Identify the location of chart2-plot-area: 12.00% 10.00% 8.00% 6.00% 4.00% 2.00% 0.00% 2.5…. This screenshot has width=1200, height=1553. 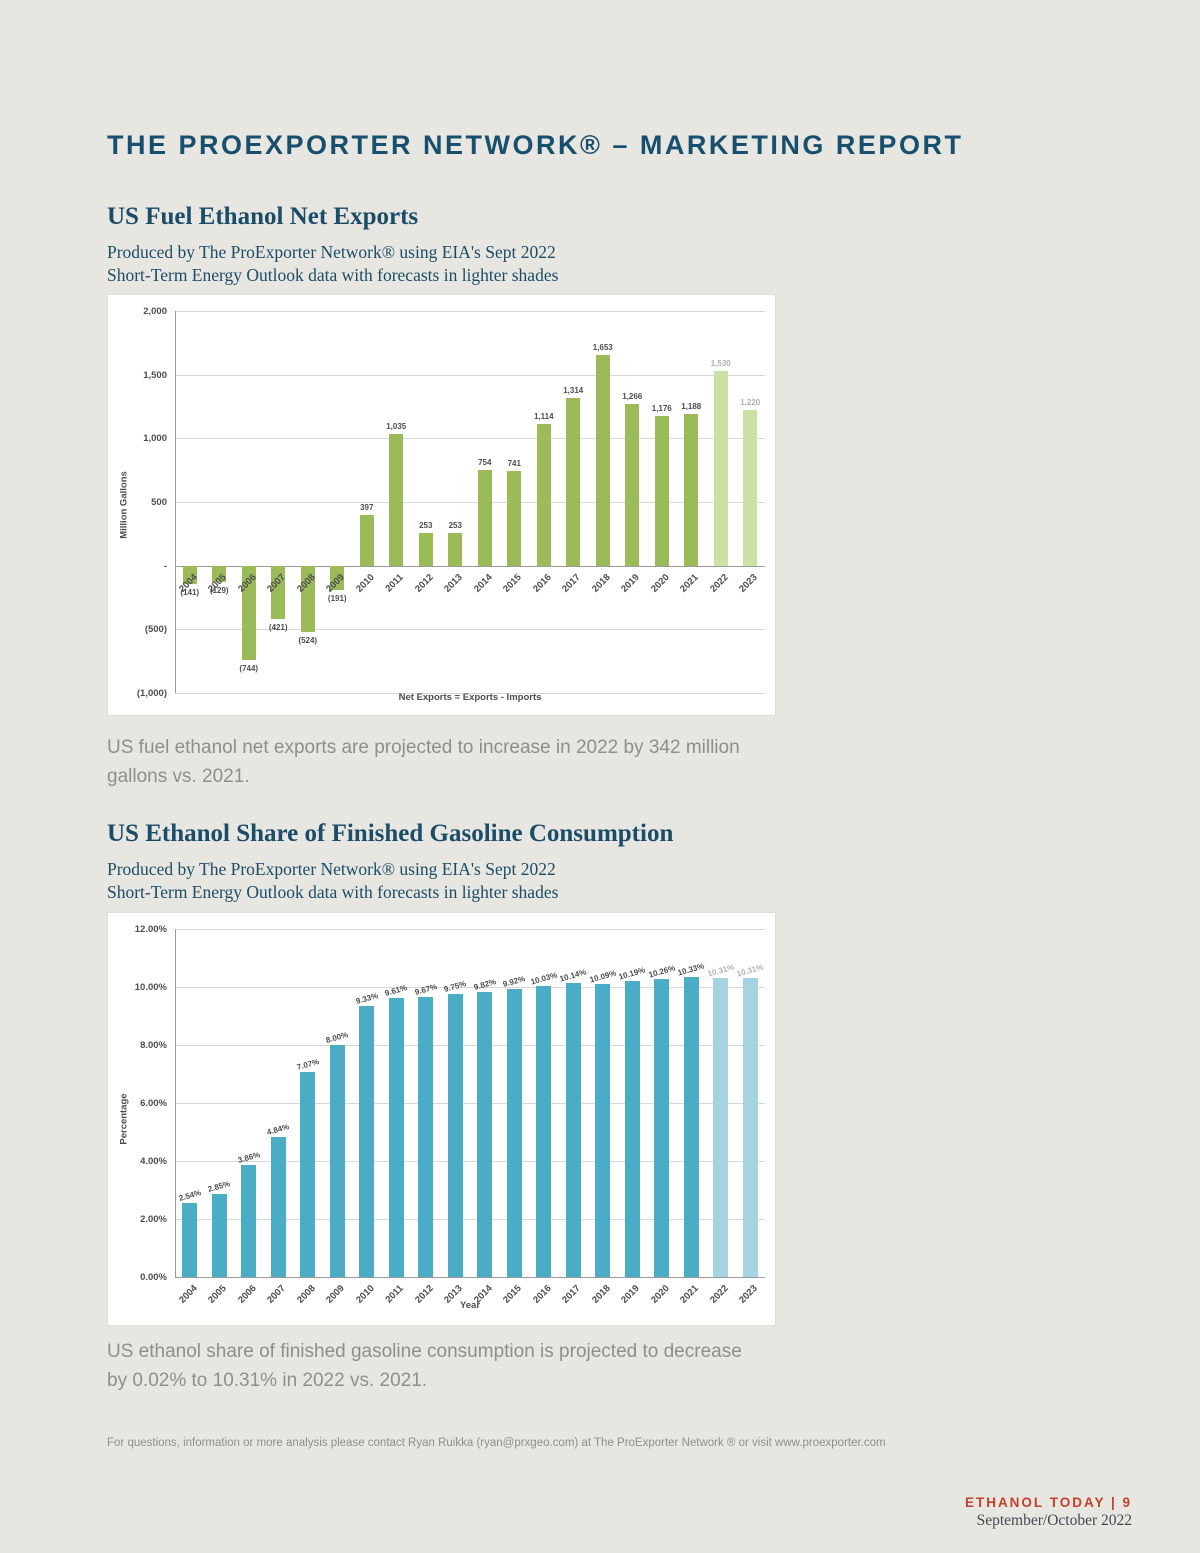
(441, 1119).